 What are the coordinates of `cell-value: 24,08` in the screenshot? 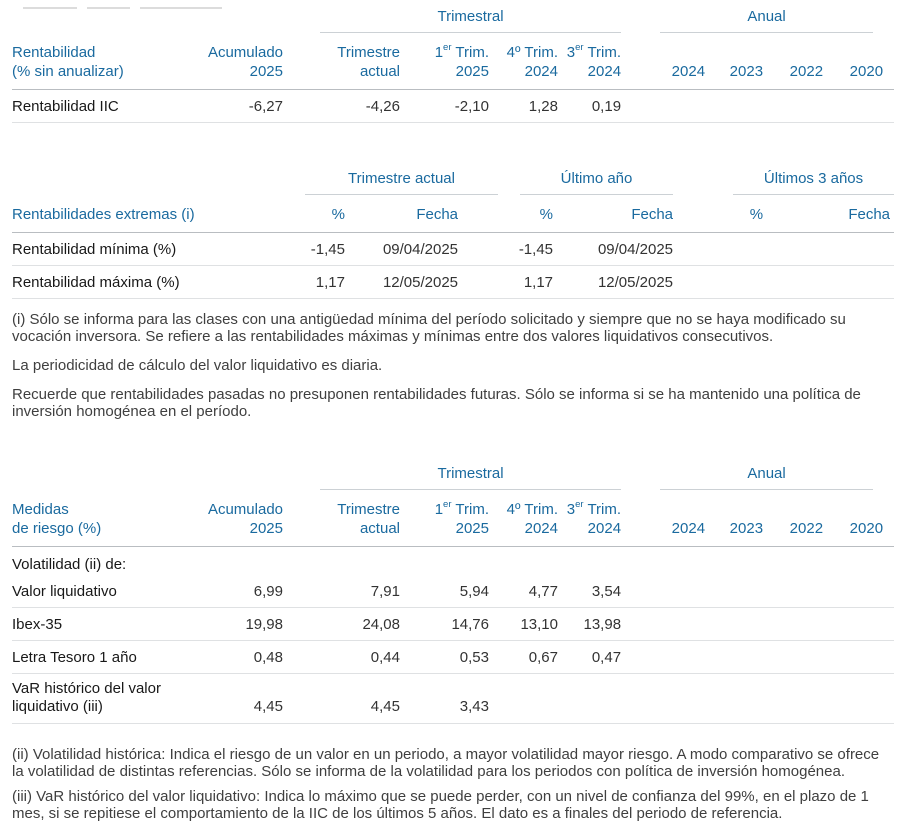 It's located at (341, 624).